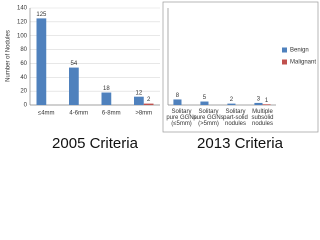  Describe the element at coordinates (235, 118) in the screenshot. I see `x-tick-label: Solitary part-solid nodules` at that location.